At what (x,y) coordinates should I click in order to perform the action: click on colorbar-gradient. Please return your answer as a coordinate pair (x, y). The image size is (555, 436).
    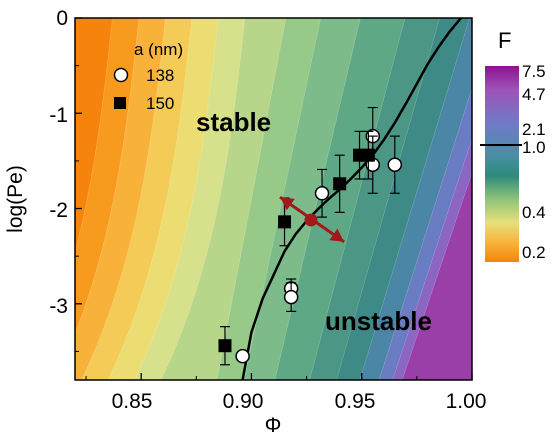
    Looking at the image, I should click on (502, 164).